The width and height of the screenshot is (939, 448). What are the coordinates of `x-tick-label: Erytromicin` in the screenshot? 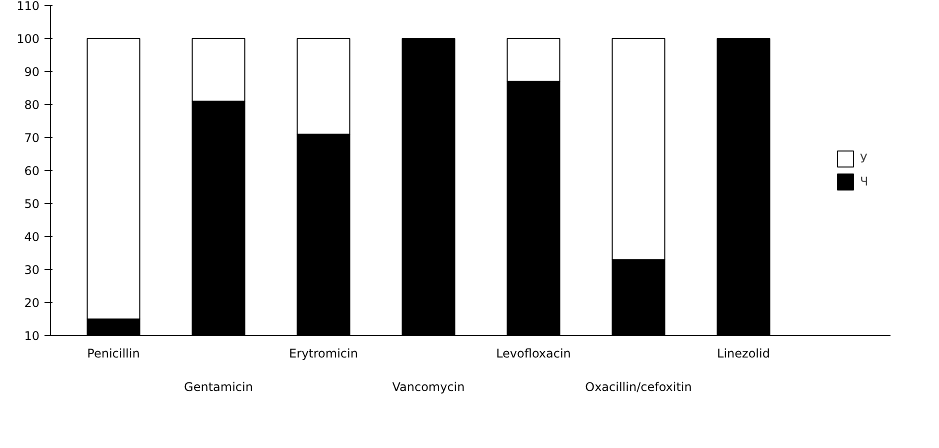 It's located at (323, 353).